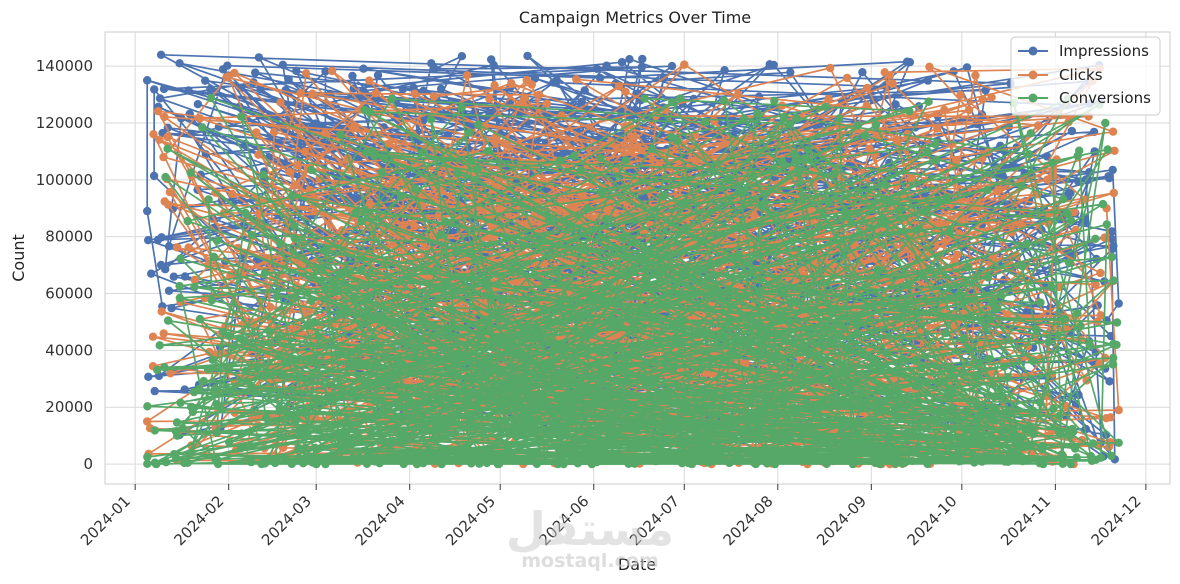 The image size is (1180, 584). Describe the element at coordinates (1104, 51) in the screenshot. I see `legend-label-impressions: Impressions` at that location.